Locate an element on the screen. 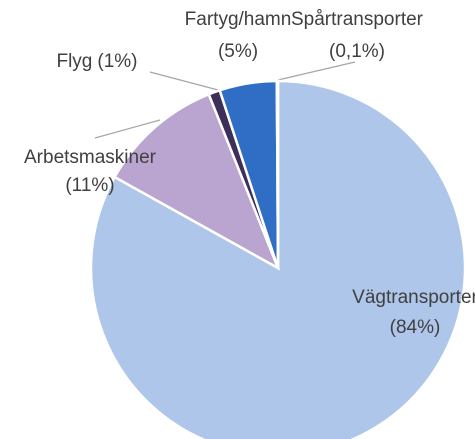 The image size is (475, 439). category-label: Vägtransporter is located at coordinates (413, 297).